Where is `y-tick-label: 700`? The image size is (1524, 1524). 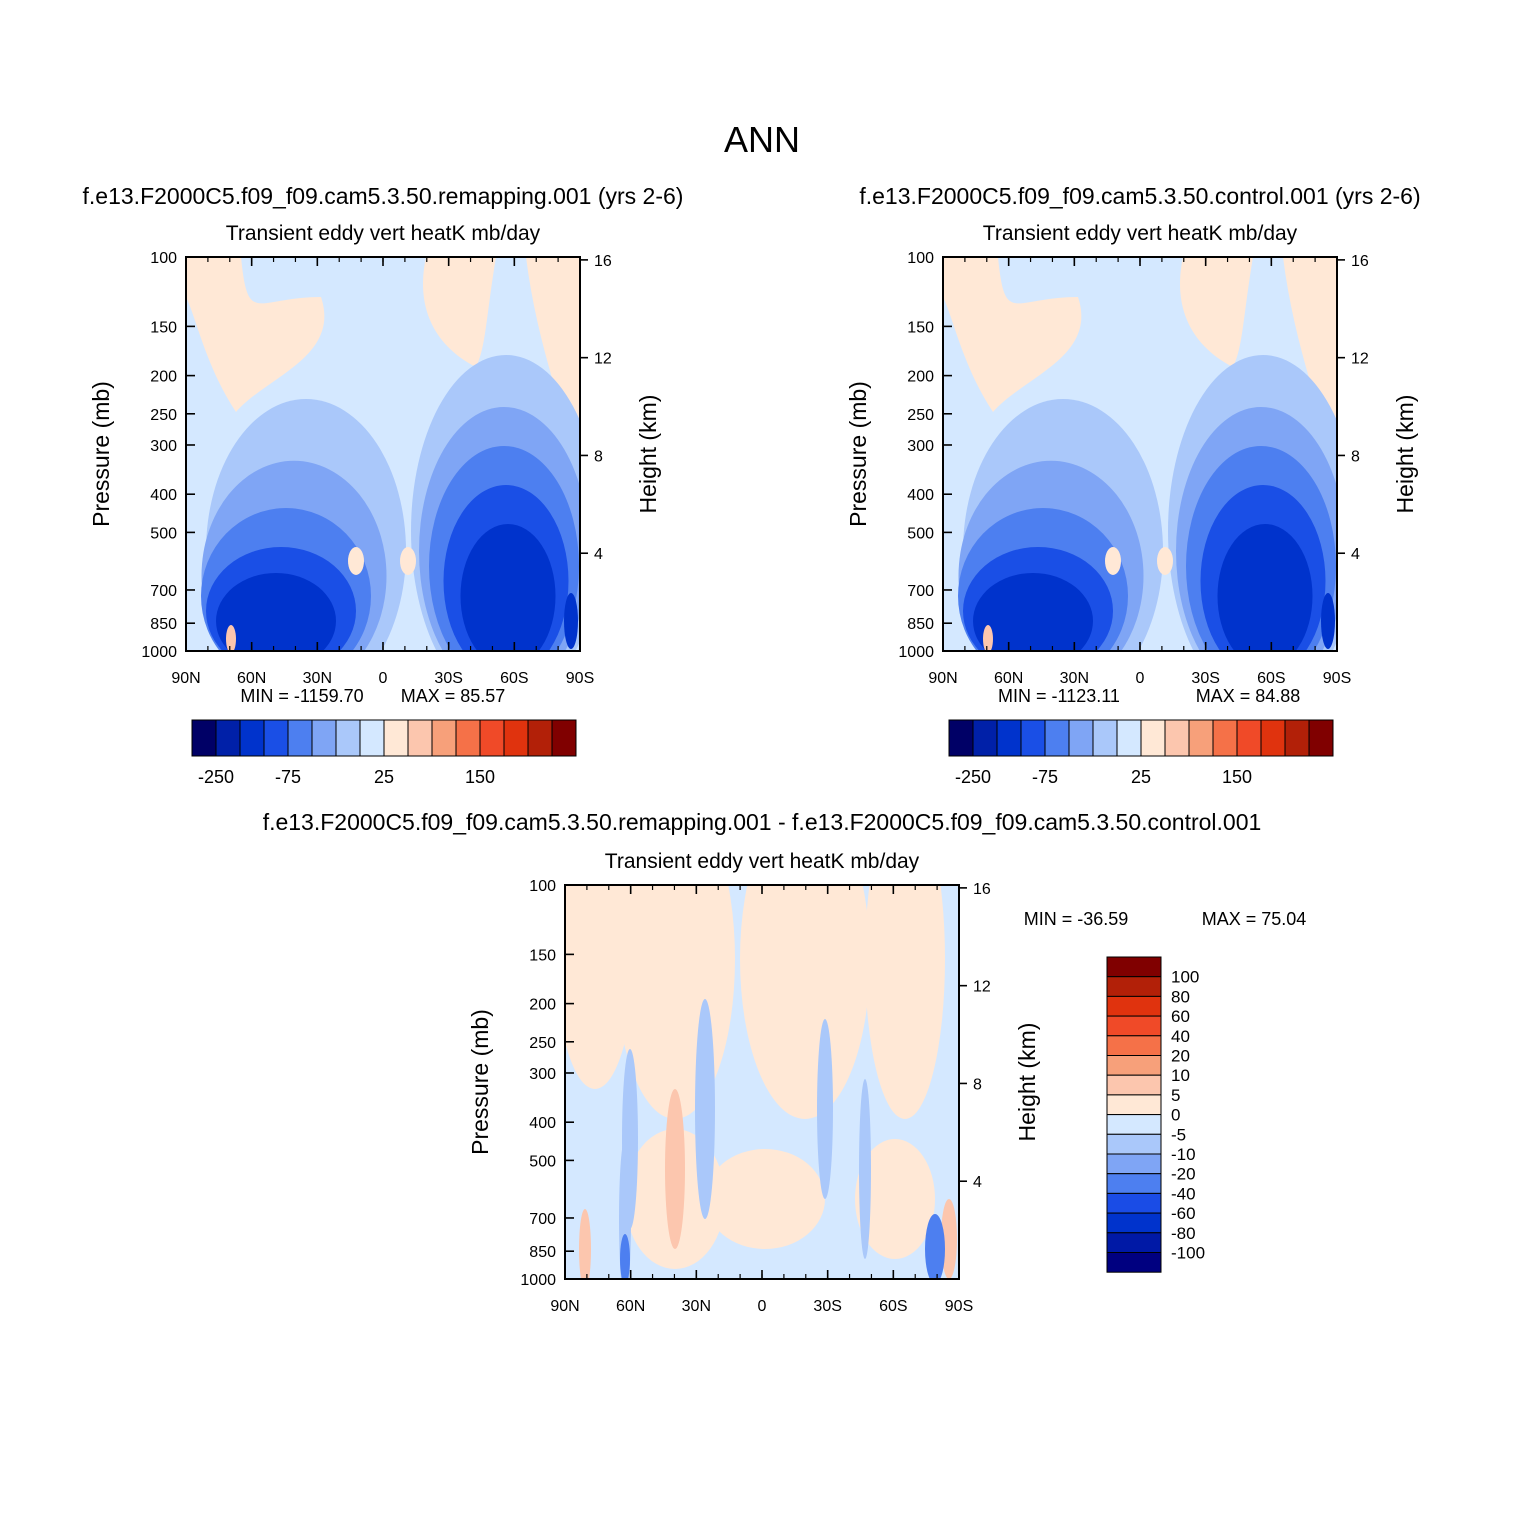 y-tick-label: 700 is located at coordinates (163, 591).